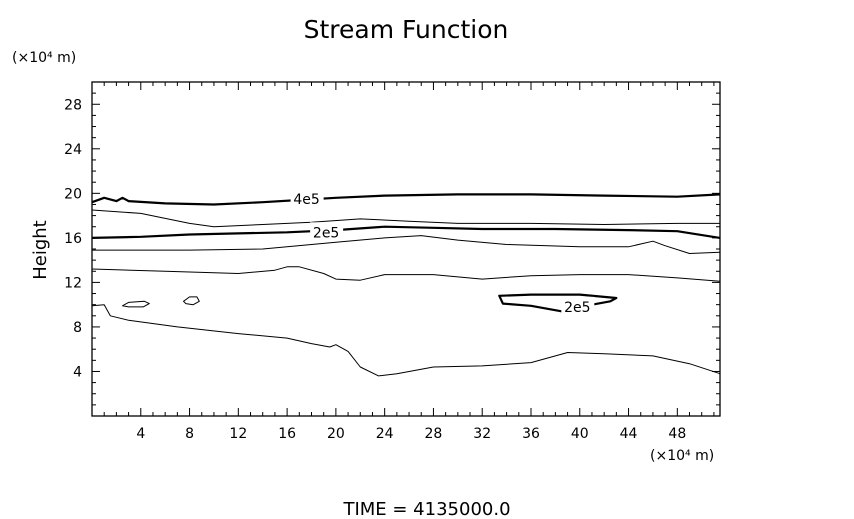 The width and height of the screenshot is (854, 519). I want to click on x-tick-label: 24, so click(385, 434).